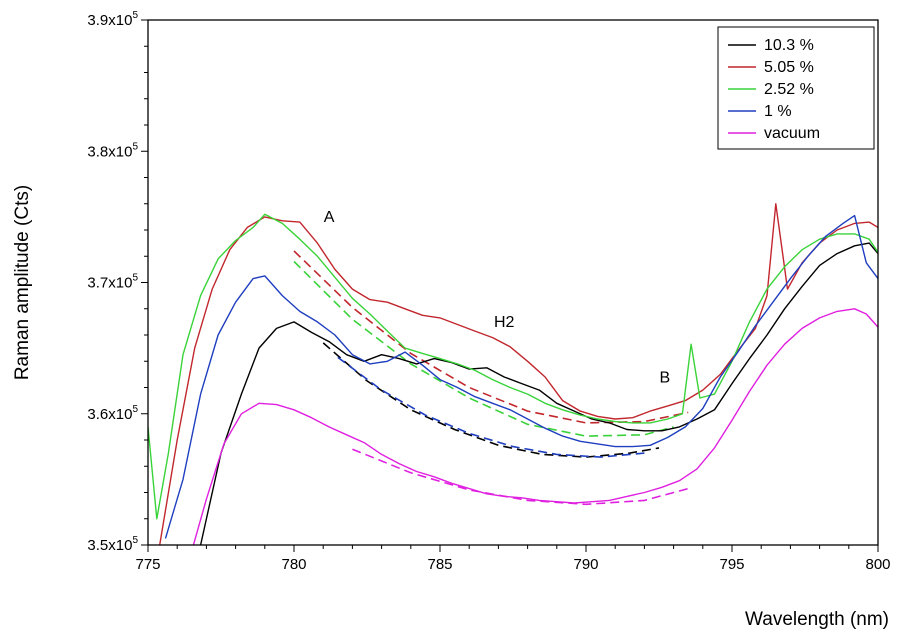 This screenshot has height=636, width=899. I want to click on legend-label: 10.3 %, so click(789, 45).